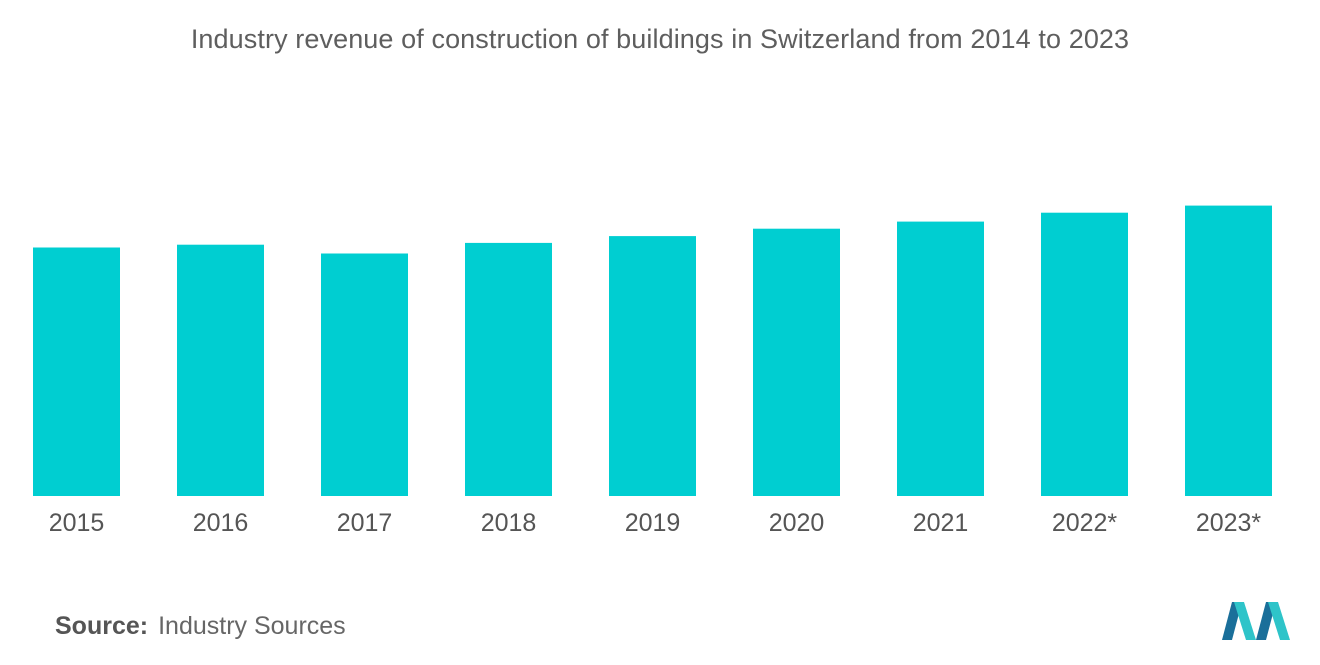  I want to click on x-tick-label: 2015, so click(77, 523).